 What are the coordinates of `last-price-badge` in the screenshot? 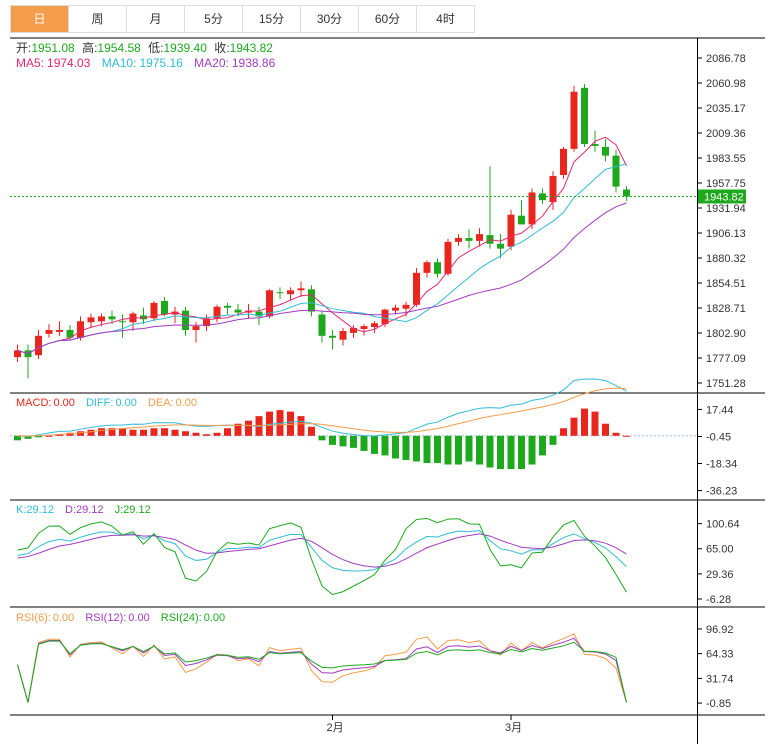 It's located at (722, 196).